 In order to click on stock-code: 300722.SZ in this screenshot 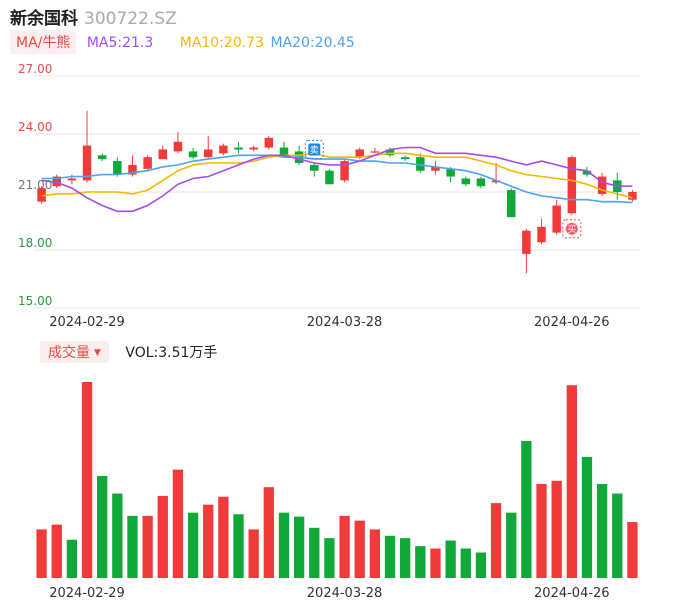, I will do `click(130, 19)`.